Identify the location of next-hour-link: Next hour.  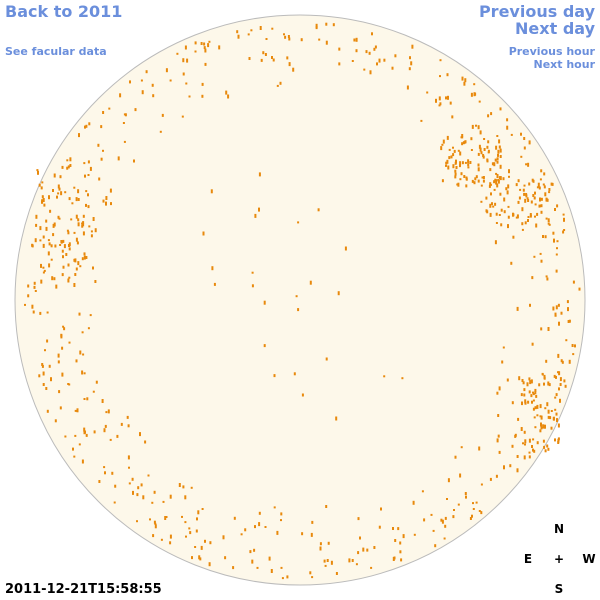
(564, 64).